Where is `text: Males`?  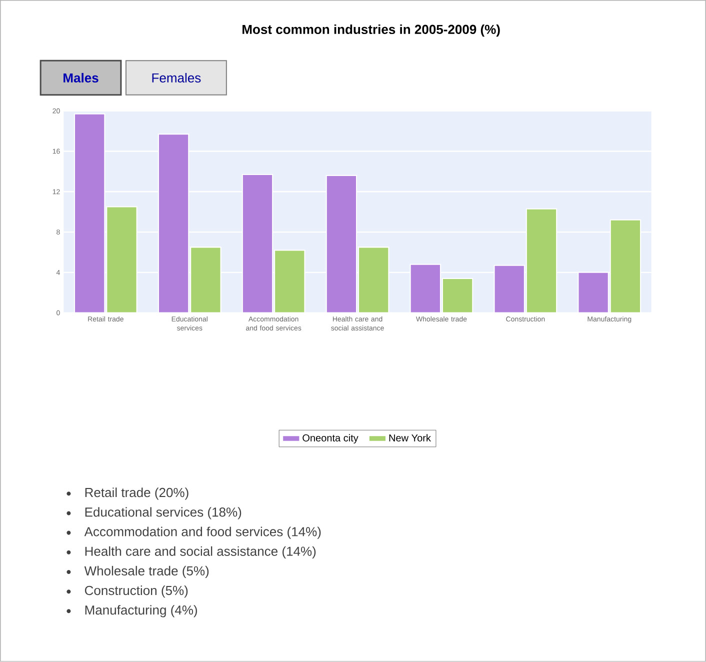 text: Males is located at coordinates (81, 78).